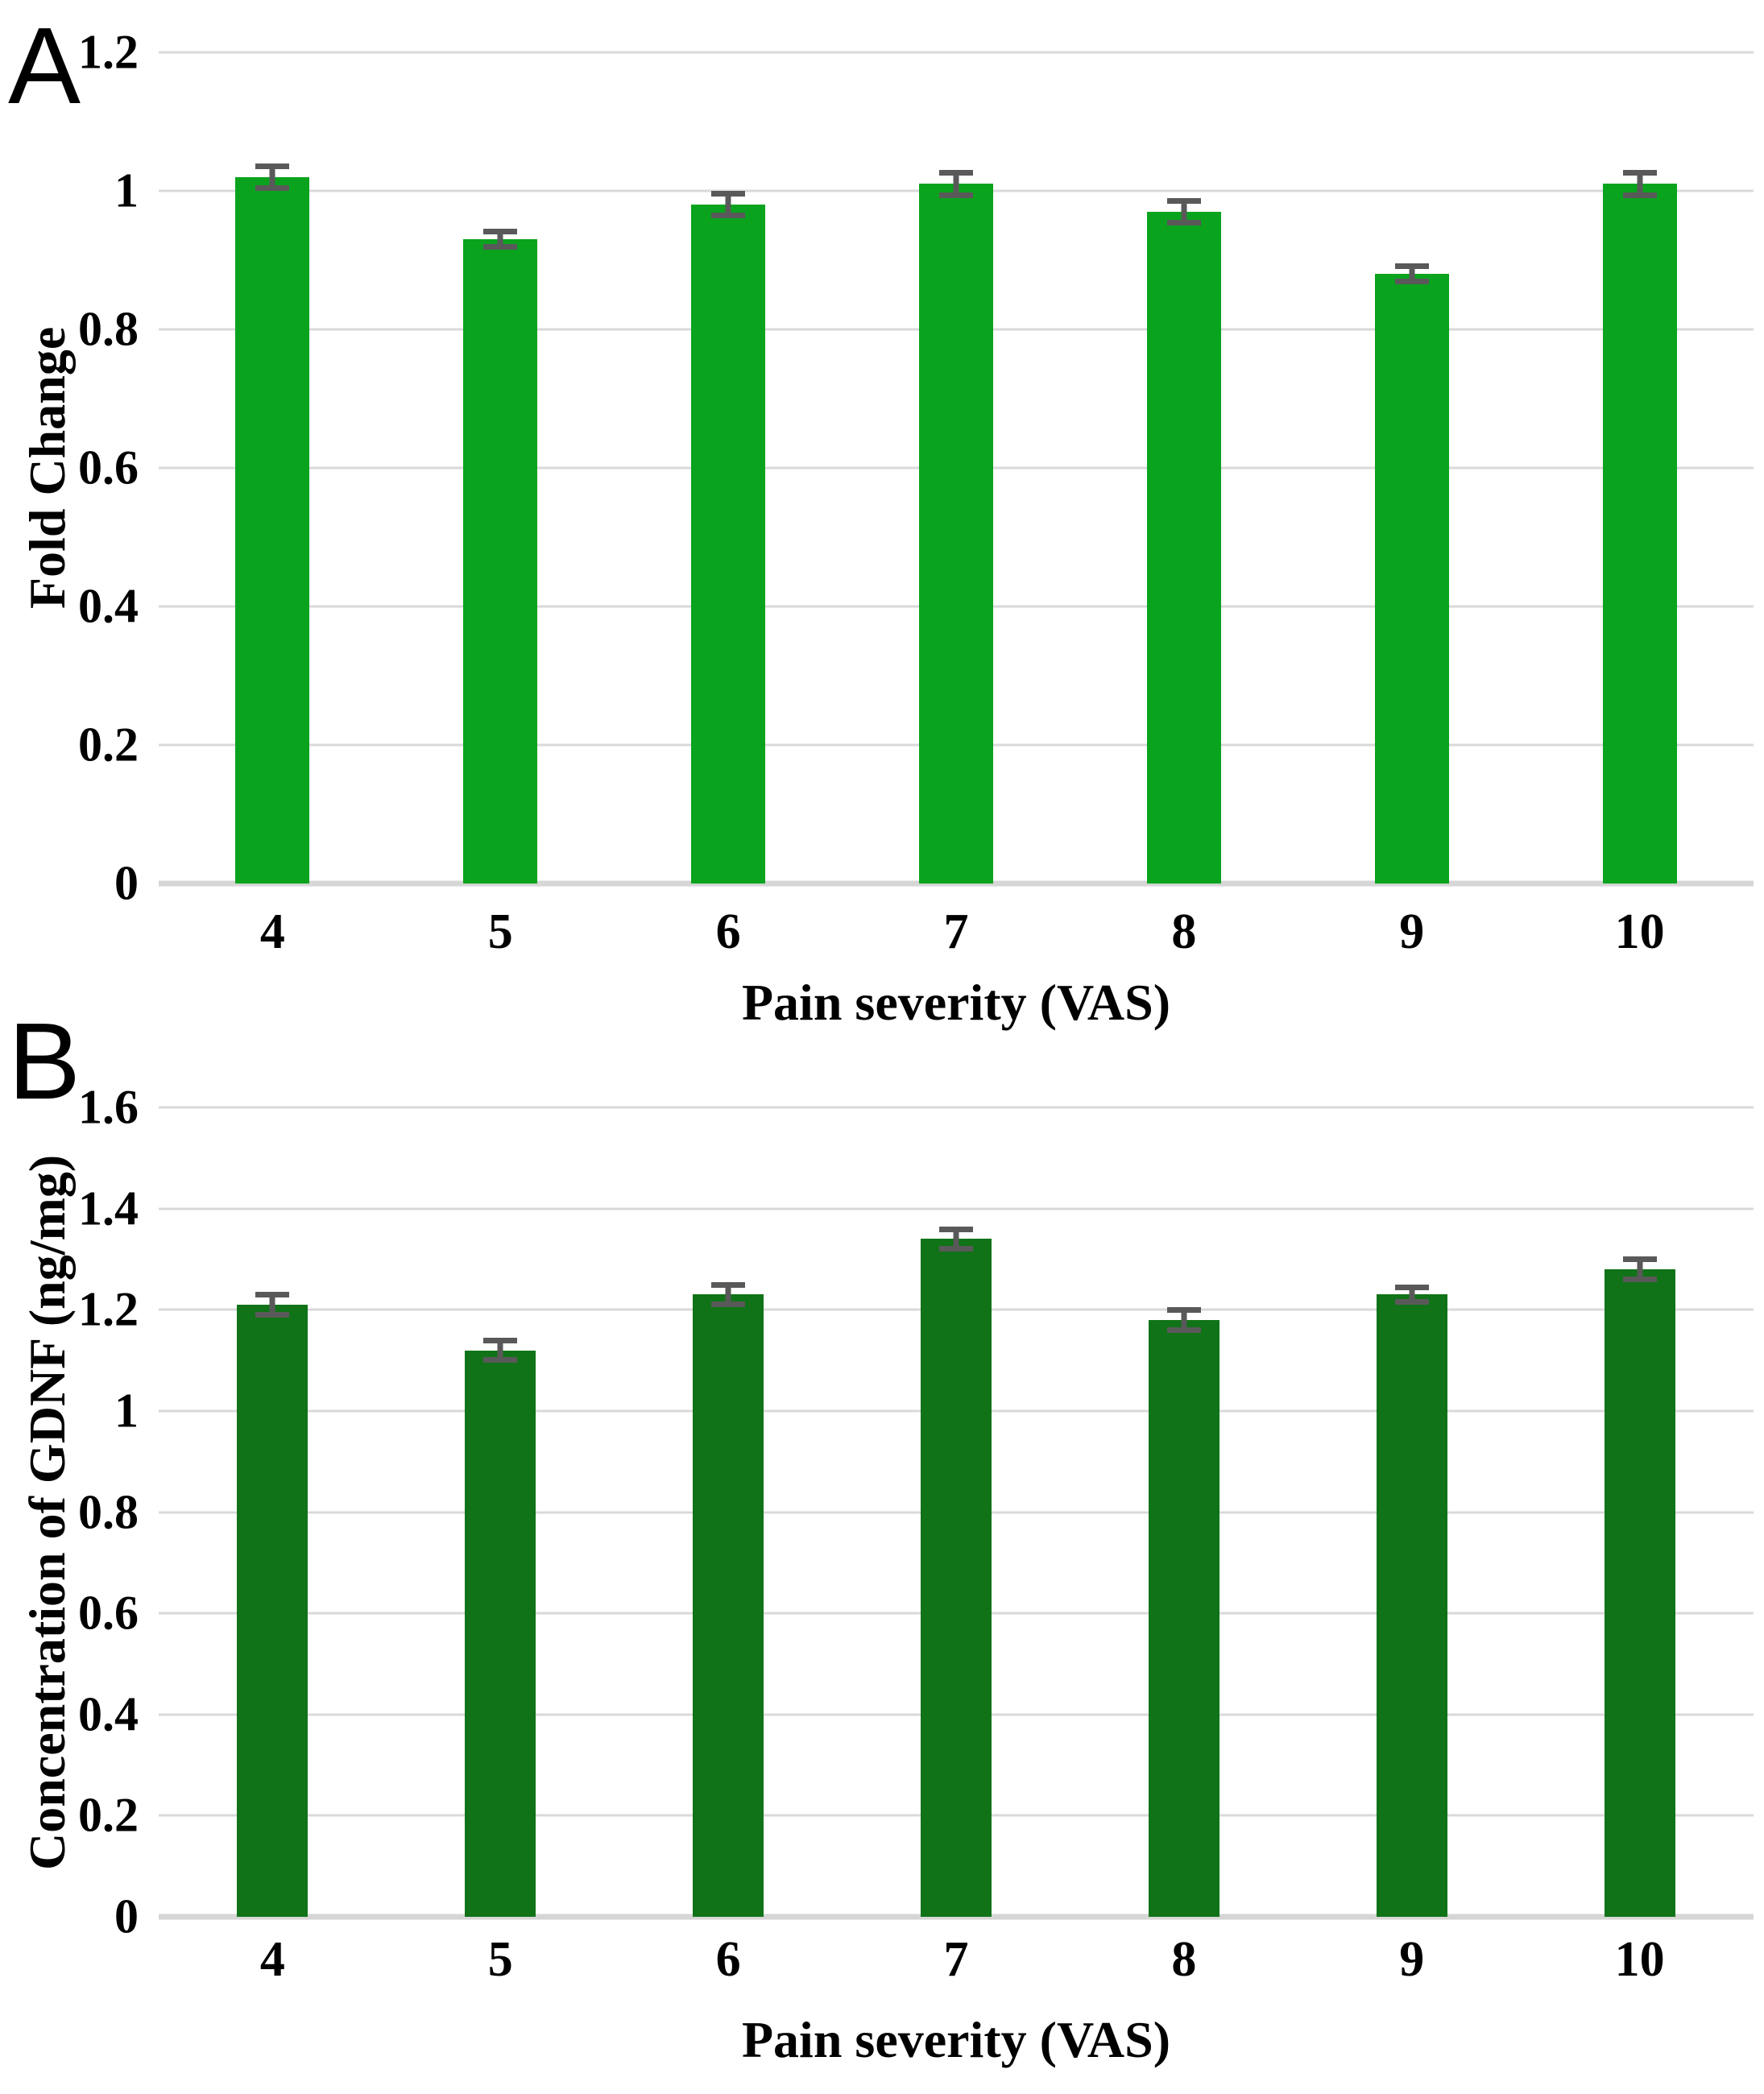 Image resolution: width=1764 pixels, height=2094 pixels. What do you see at coordinates (1412, 1960) in the screenshot?
I see `x-tick-label: 9` at bounding box center [1412, 1960].